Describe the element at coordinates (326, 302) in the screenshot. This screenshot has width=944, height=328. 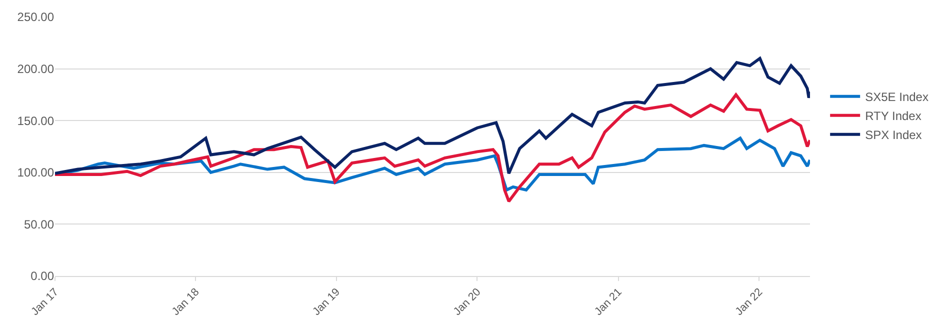
I see `x-tick-label: Jan 19` at that location.